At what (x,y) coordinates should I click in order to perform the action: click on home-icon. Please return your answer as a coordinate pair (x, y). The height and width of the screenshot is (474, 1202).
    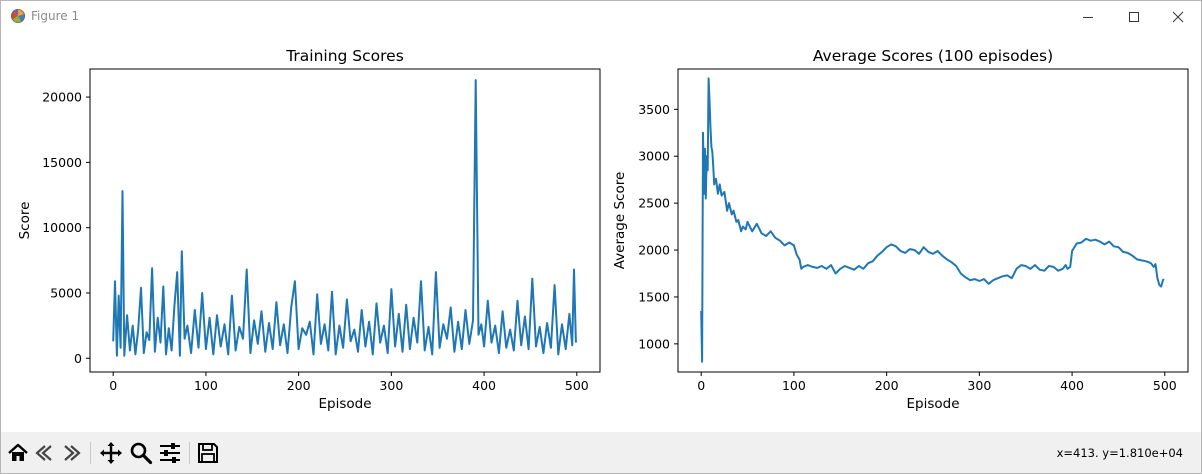
    Looking at the image, I should click on (18, 452).